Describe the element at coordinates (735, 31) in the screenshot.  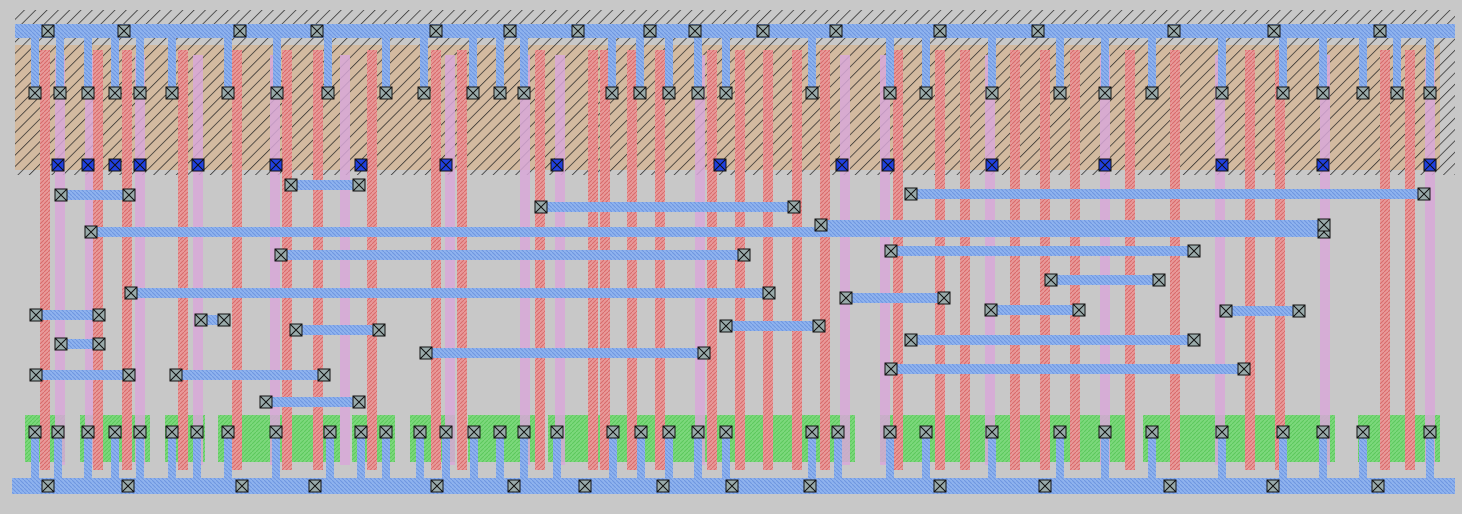
I see `power-rail` at that location.